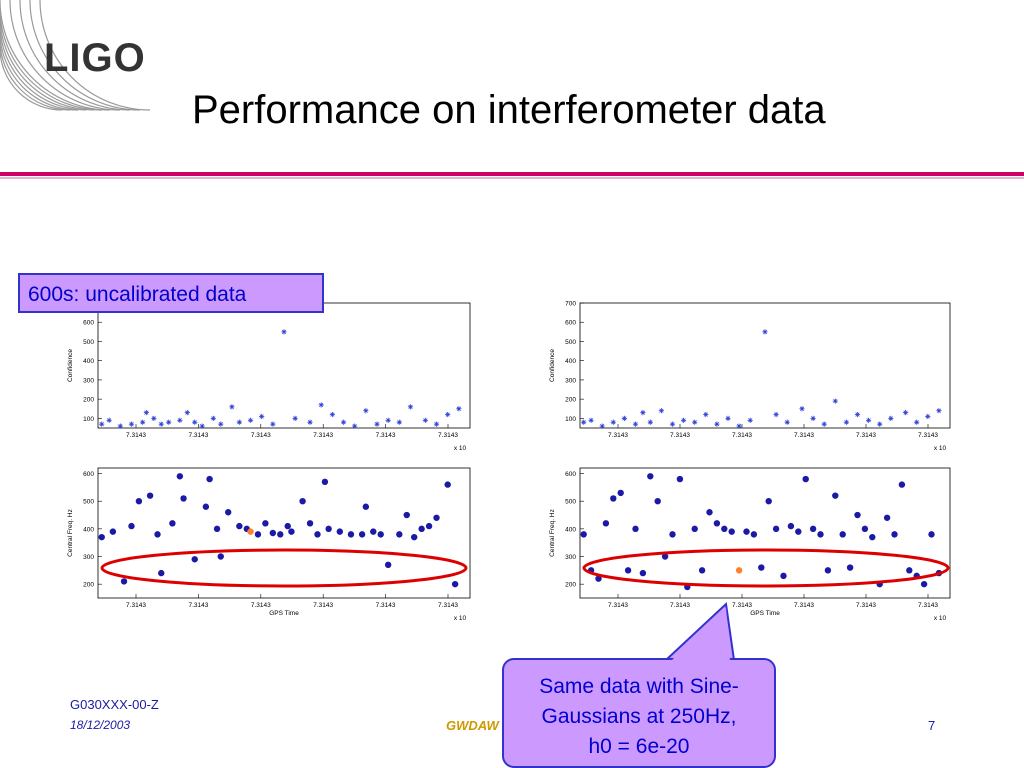 This screenshot has height=768, width=1024. I want to click on y-tick-label: 500, so click(570, 502).